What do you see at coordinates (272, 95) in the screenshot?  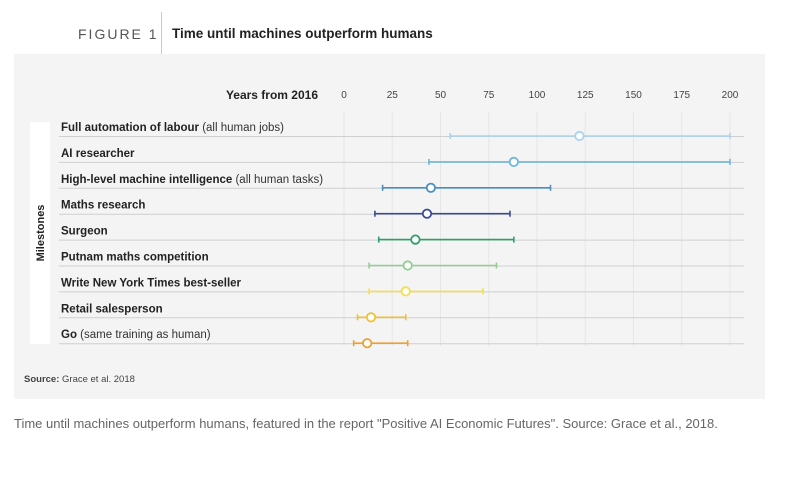 I see `x-axis-label: Years from 2016` at bounding box center [272, 95].